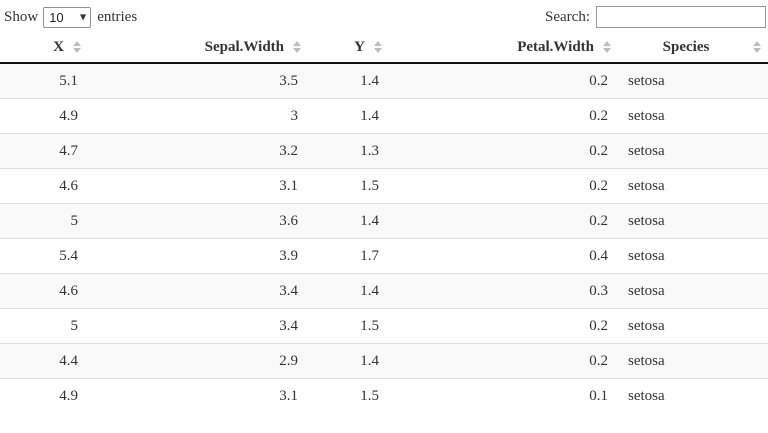 The image size is (768, 433). What do you see at coordinates (681, 17) in the screenshot?
I see `search-input` at bounding box center [681, 17].